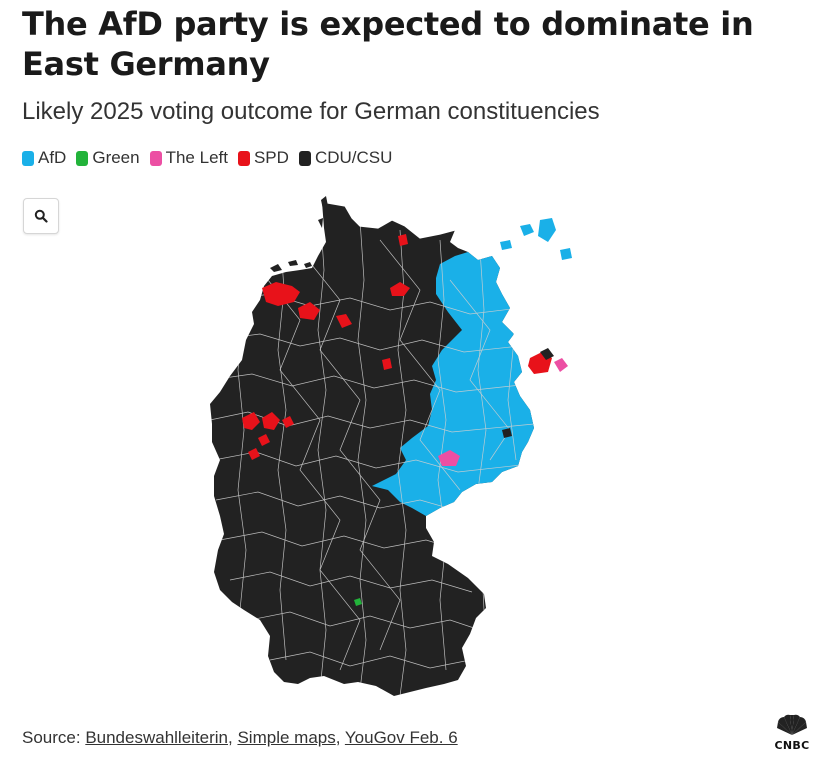  I want to click on legend-item-green: Green, so click(108, 158).